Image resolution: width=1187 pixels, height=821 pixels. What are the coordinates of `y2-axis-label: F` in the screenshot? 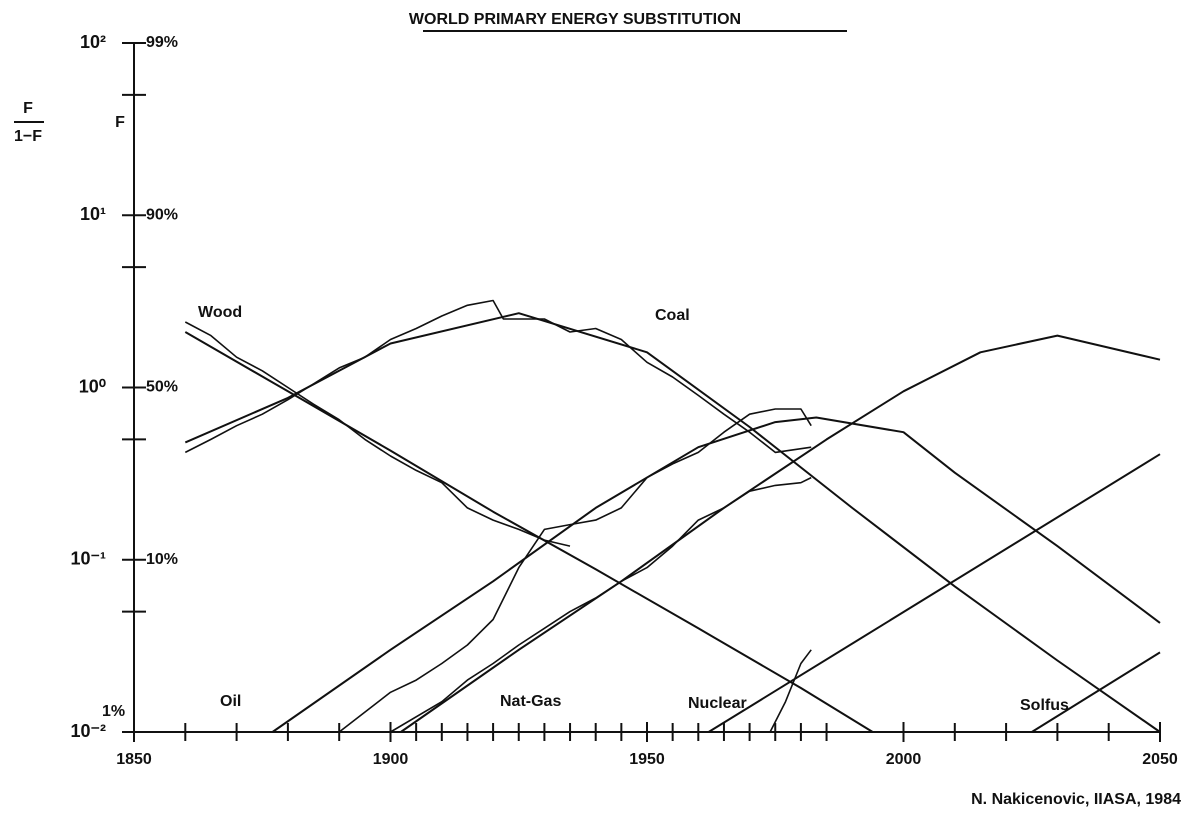 It's located at (120, 122).